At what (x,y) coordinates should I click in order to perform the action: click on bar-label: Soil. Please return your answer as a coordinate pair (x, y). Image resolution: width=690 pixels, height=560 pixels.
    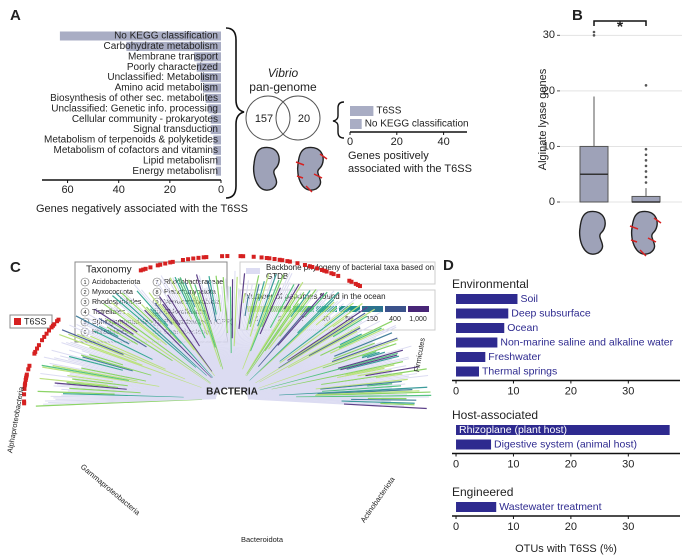
    Looking at the image, I should click on (529, 299).